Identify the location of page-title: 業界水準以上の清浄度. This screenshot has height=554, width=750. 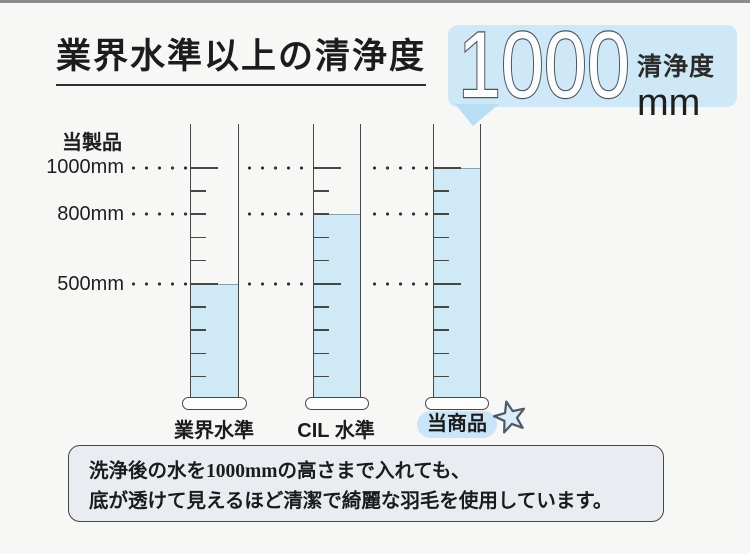
(241, 57).